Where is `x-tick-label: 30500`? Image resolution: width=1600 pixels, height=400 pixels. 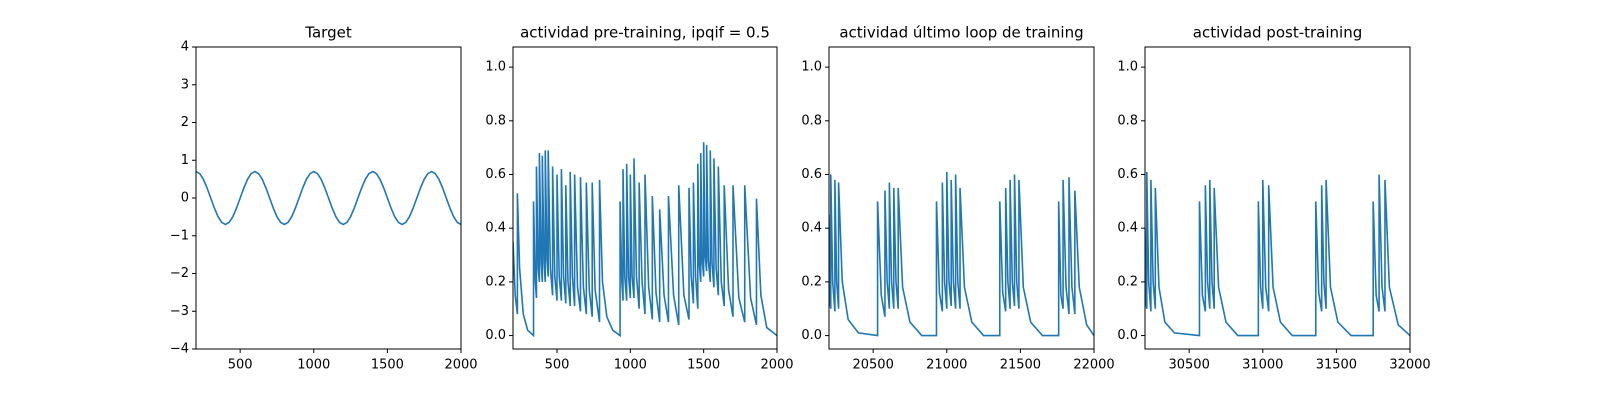 x-tick-label: 30500 is located at coordinates (1188, 365).